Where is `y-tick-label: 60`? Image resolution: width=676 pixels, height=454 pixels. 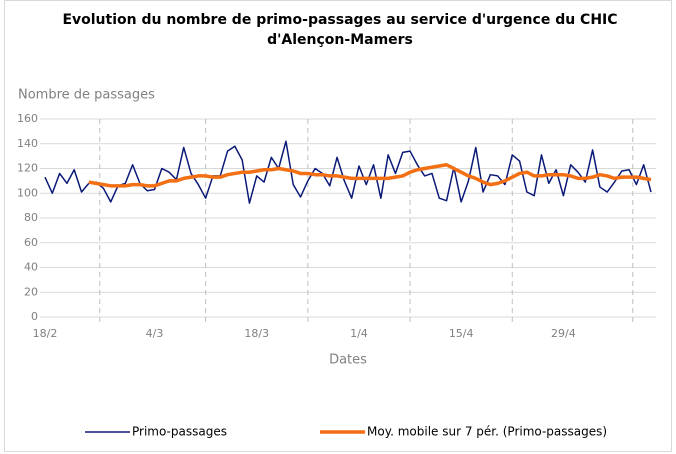 y-tick-label: 60 is located at coordinates (31, 242).